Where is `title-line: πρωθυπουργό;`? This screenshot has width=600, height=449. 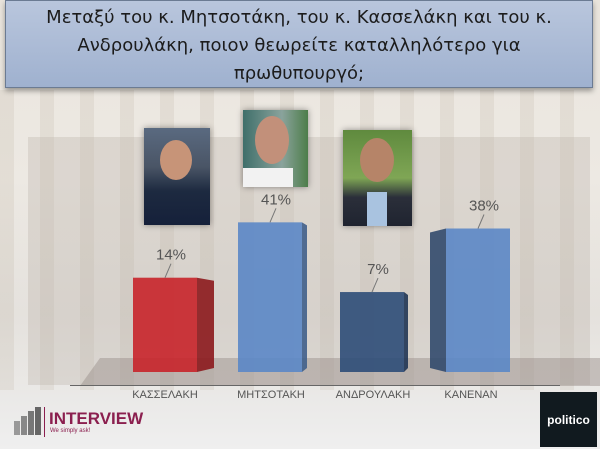 title-line: πρωθυπουργό; is located at coordinates (299, 73).